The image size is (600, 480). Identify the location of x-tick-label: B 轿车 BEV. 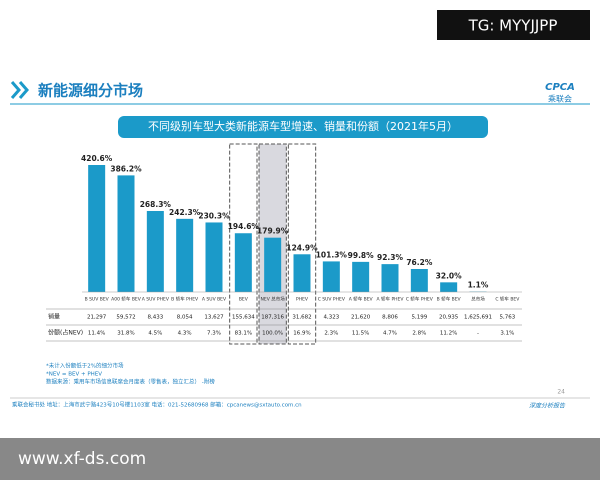
(449, 299).